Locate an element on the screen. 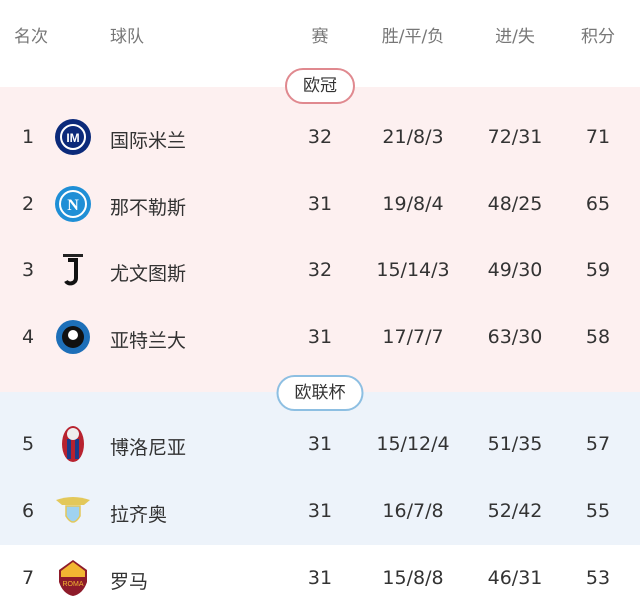 This screenshot has height=614, width=640. win-draw-loss: 19/8/4 is located at coordinates (413, 204).